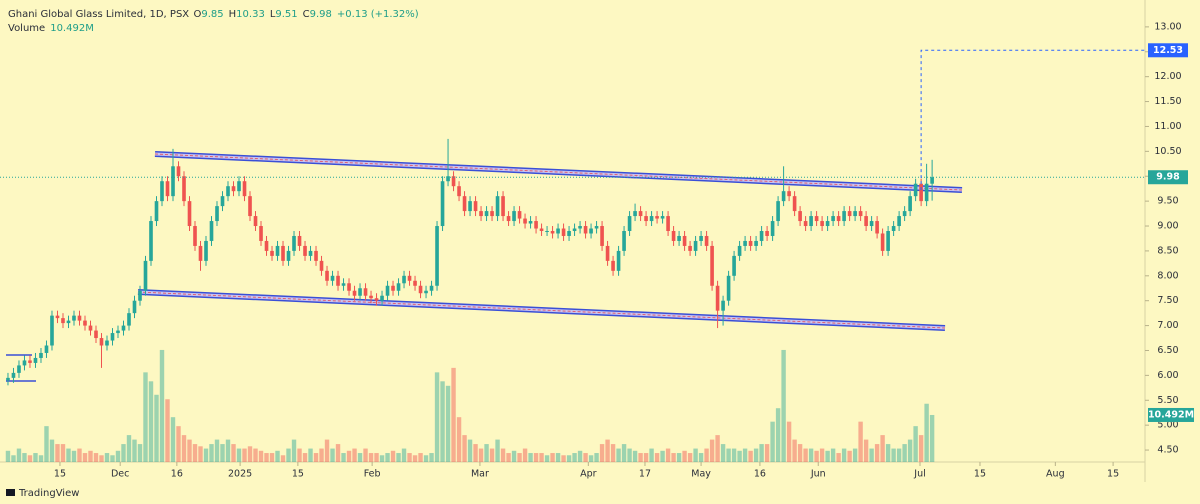 The height and width of the screenshot is (504, 1200). I want to click on x-tick-label: Jun, so click(818, 474).